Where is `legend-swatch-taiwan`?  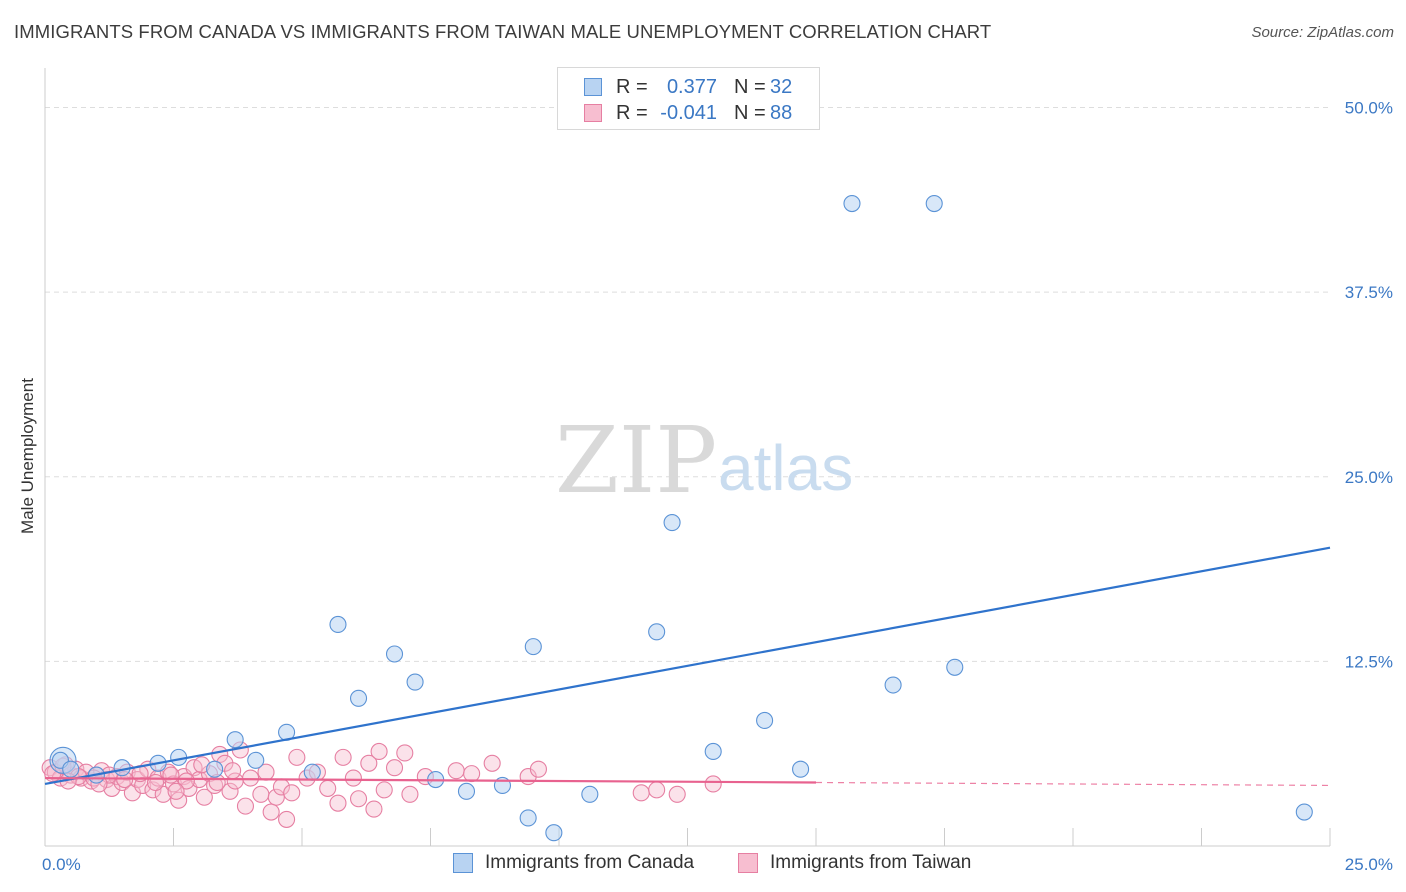 legend-swatch-taiwan is located at coordinates (593, 113).